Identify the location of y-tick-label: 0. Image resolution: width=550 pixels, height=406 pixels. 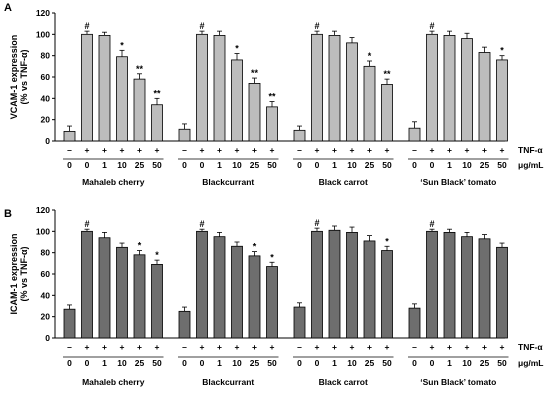
(47, 141).